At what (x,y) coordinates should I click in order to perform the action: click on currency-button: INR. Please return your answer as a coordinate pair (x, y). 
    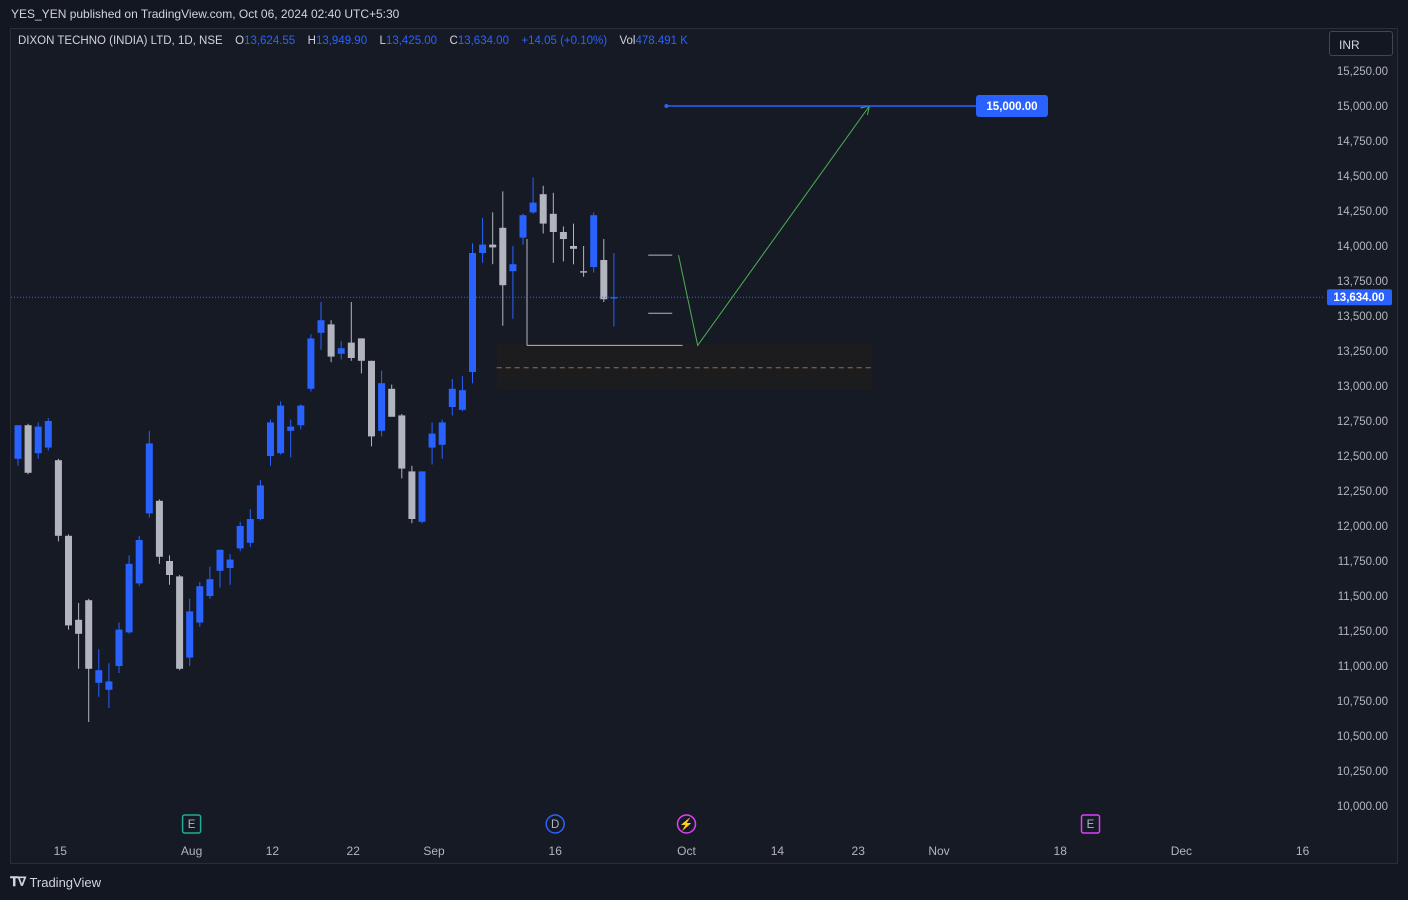
    Looking at the image, I should click on (1361, 43).